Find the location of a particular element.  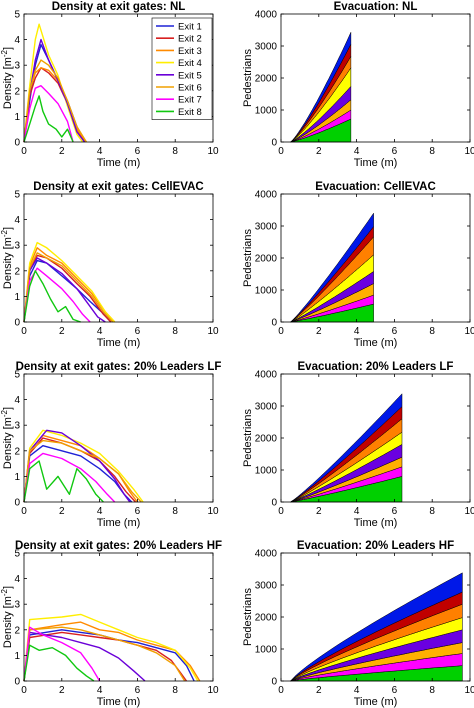

legend-label-exit-6: Exit 6 is located at coordinates (190, 88).